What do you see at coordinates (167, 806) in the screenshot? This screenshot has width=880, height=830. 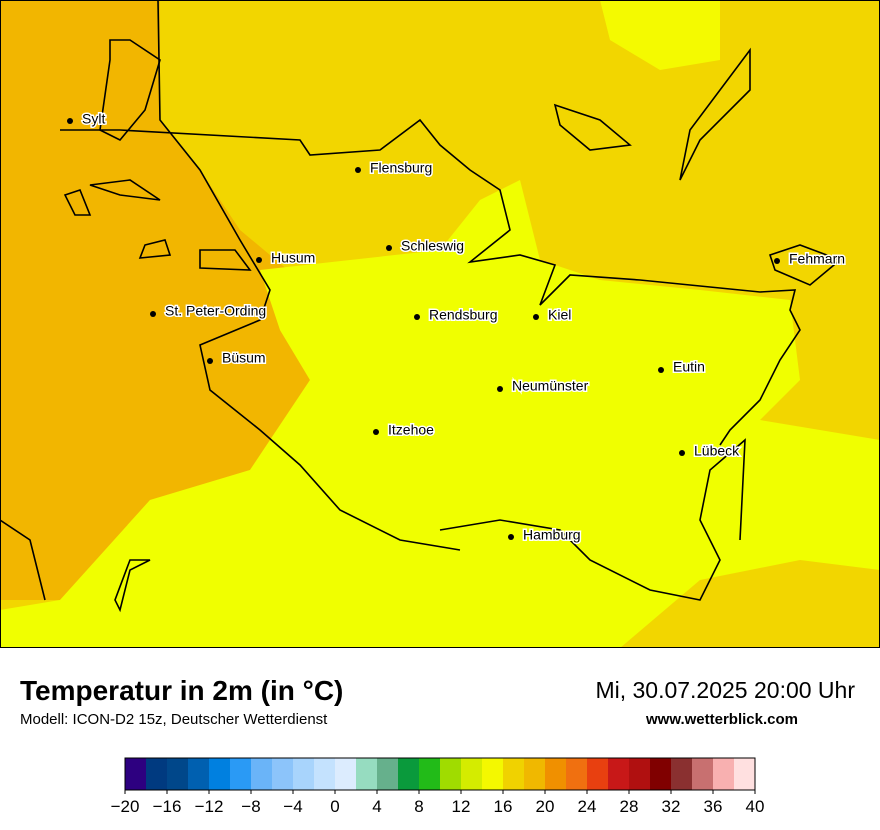 I see `tick-label: −16` at bounding box center [167, 806].